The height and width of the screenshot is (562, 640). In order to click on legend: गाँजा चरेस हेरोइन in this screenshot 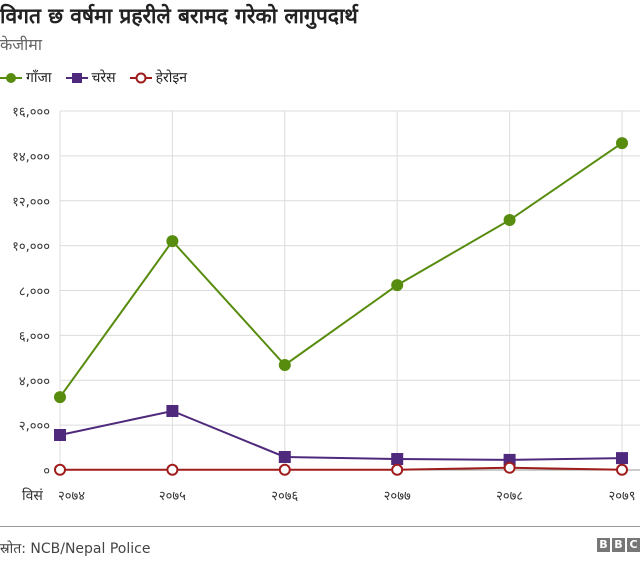, I will do `click(93, 77)`.